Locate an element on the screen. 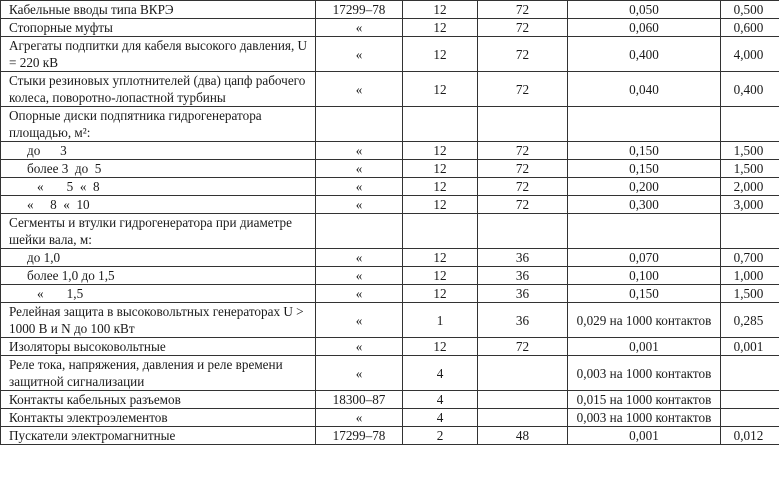  value-column-6: 0,600 is located at coordinates (749, 27).